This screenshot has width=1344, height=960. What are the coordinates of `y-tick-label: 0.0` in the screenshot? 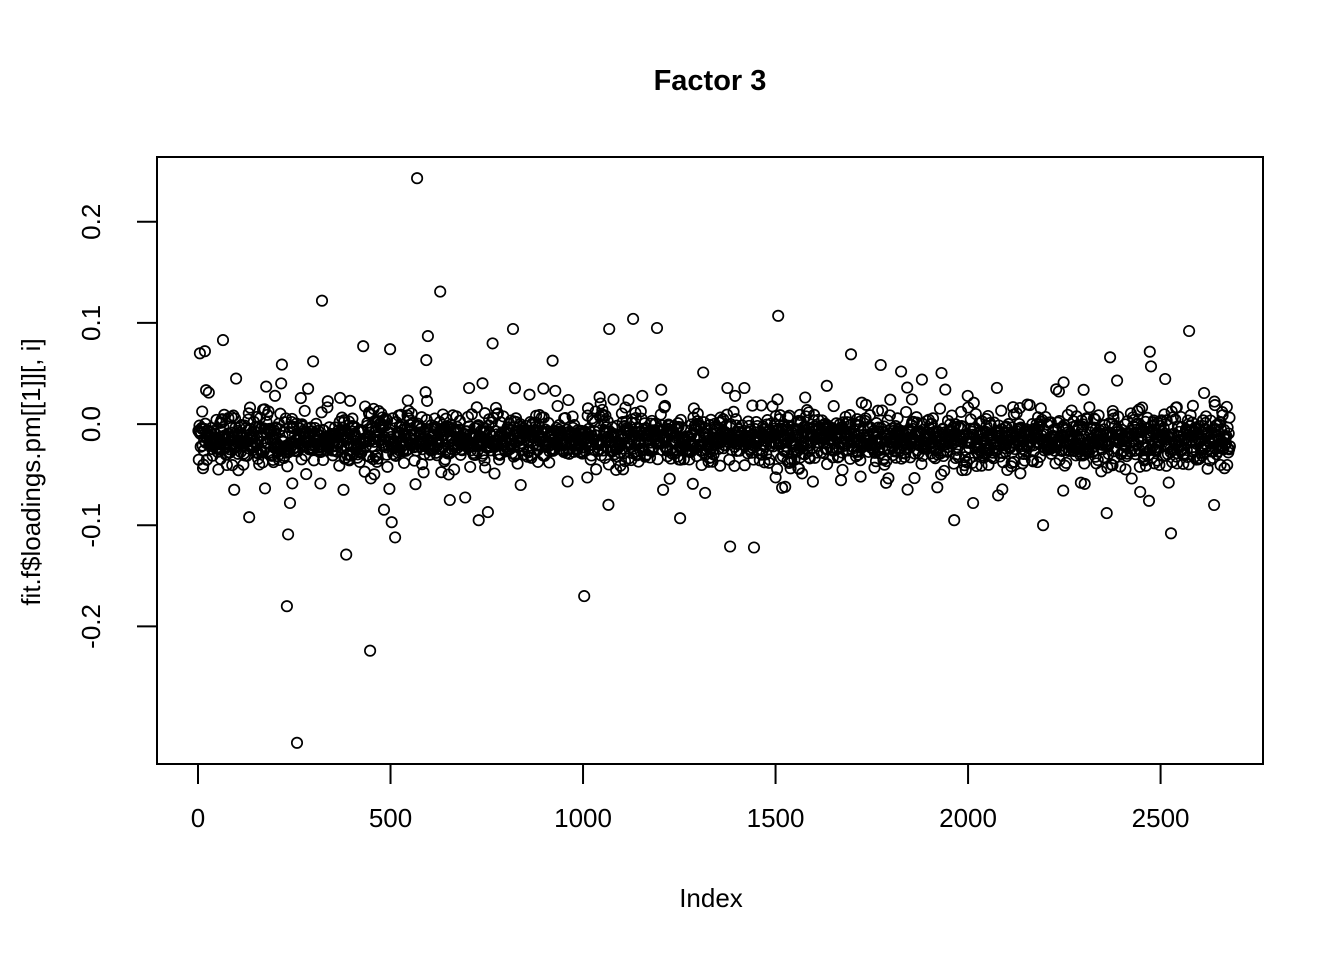 It's located at (91, 424).